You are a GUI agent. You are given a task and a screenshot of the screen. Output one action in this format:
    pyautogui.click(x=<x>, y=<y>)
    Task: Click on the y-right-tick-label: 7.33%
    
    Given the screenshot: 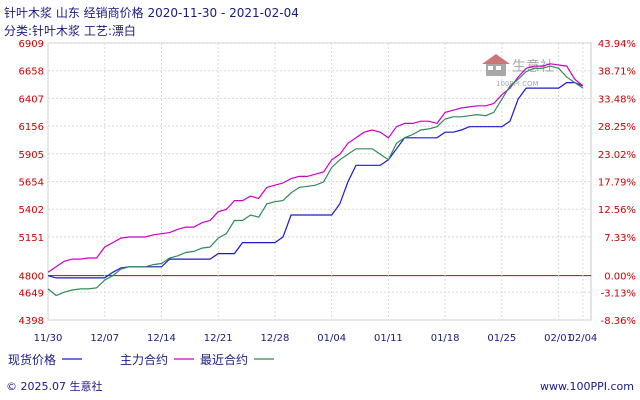 What is the action you would take?
    pyautogui.click(x=620, y=238)
    